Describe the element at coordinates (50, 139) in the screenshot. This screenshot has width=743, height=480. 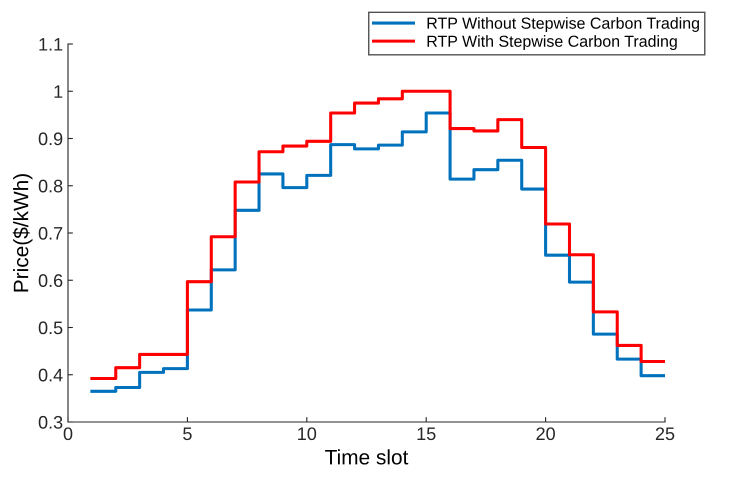
I see `y-tick-label: 0.9` at that location.